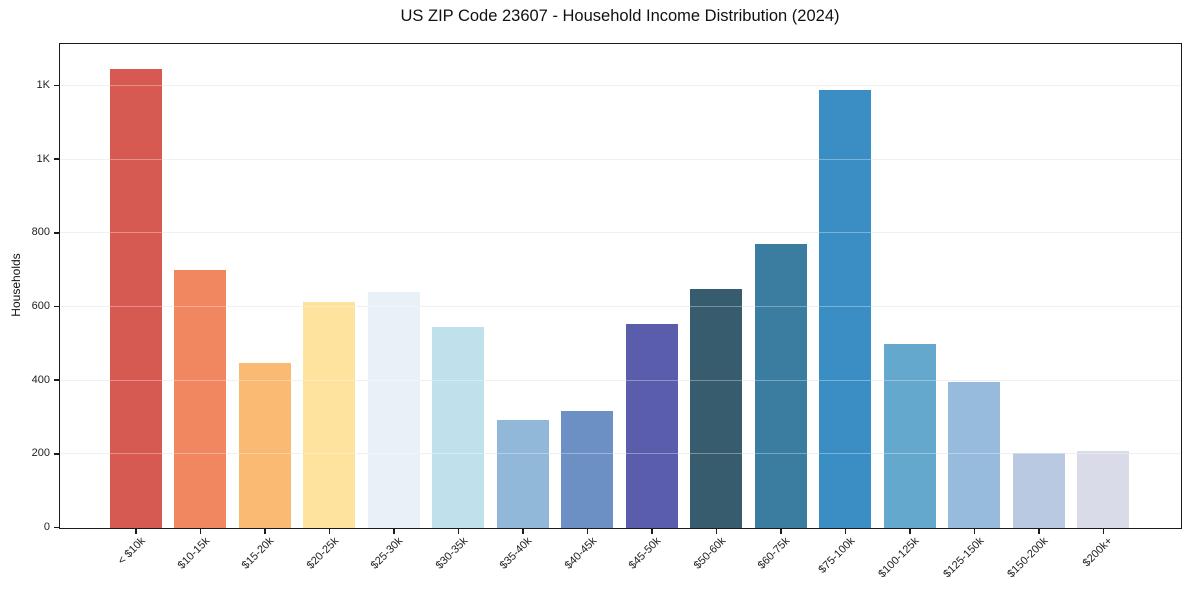  What do you see at coordinates (46, 527) in the screenshot?
I see `y-tick-label: 0` at bounding box center [46, 527].